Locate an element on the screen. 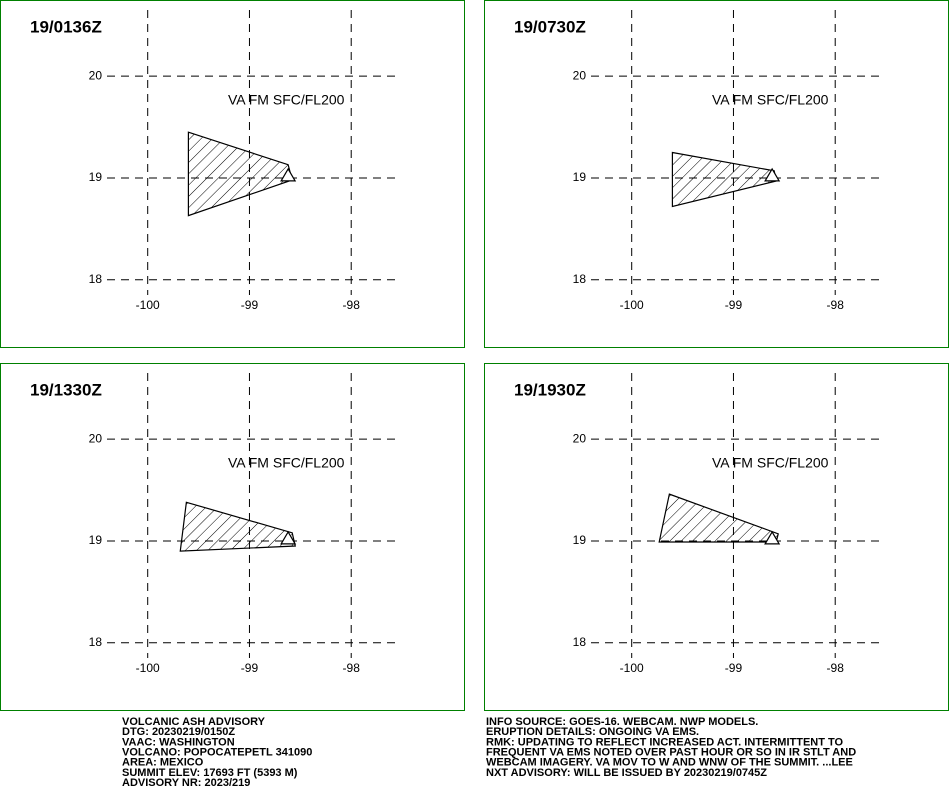 This screenshot has width=950, height=812. valid-time: 19/0730Z is located at coordinates (550, 26).